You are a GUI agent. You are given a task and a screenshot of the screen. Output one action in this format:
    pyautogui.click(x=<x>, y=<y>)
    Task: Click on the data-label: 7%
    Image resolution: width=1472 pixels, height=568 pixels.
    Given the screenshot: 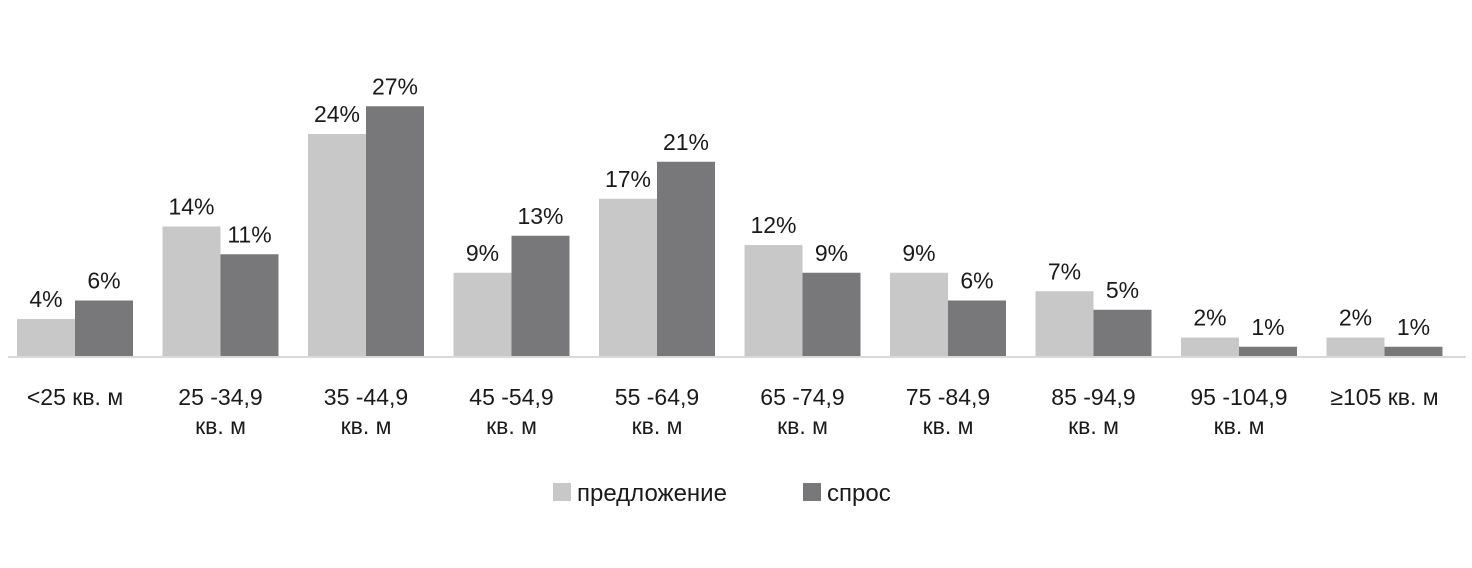 What is the action you would take?
    pyautogui.click(x=1064, y=271)
    